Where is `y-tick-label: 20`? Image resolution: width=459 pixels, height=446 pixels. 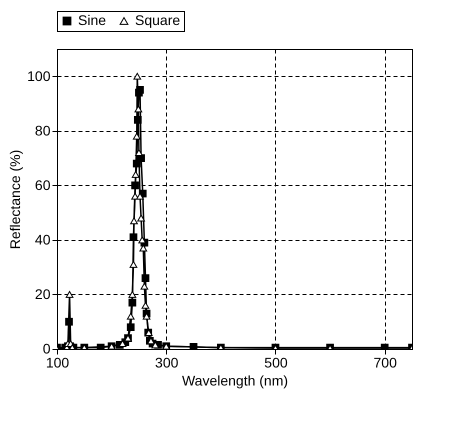 y-tick-label: 20 is located at coordinates (42, 294).